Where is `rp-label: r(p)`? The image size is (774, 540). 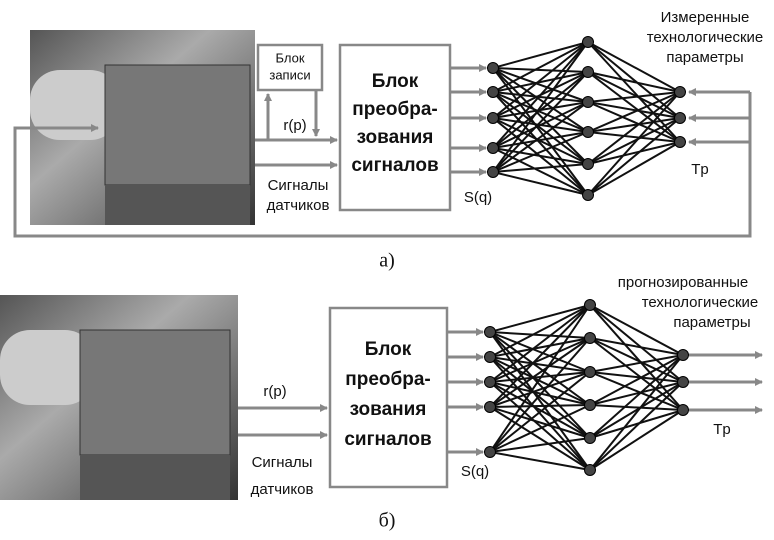 rp-label: r(p) is located at coordinates (294, 125).